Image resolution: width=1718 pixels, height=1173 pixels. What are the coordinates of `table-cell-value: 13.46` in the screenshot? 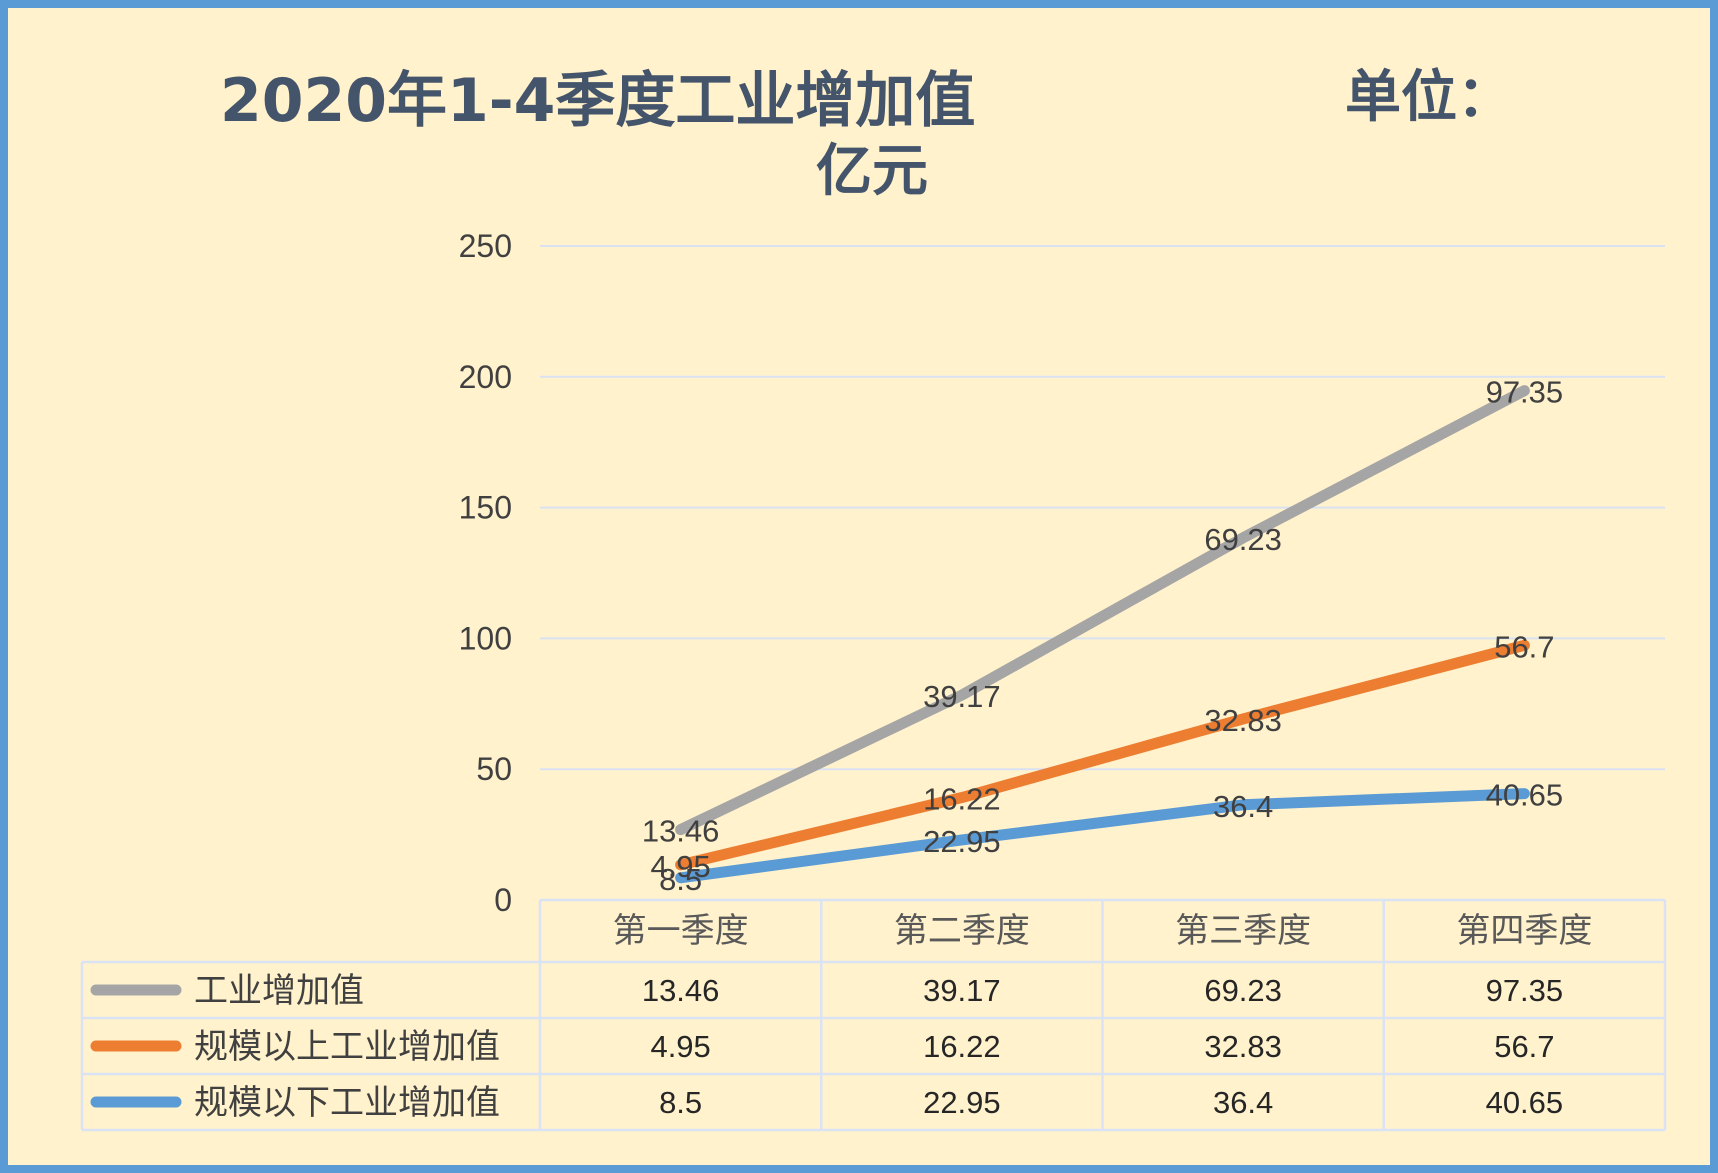 It's located at (681, 990).